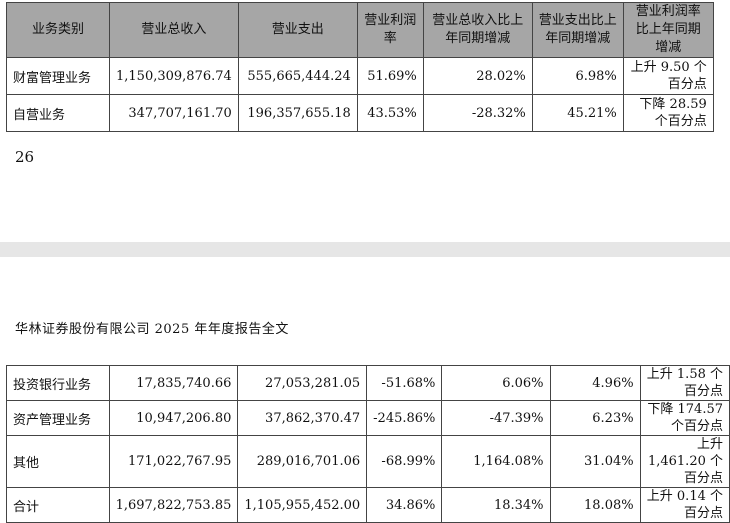  Describe the element at coordinates (668, 76) in the screenshot. I see `cell-margin-change: 上升 9.50 个百分点` at that location.